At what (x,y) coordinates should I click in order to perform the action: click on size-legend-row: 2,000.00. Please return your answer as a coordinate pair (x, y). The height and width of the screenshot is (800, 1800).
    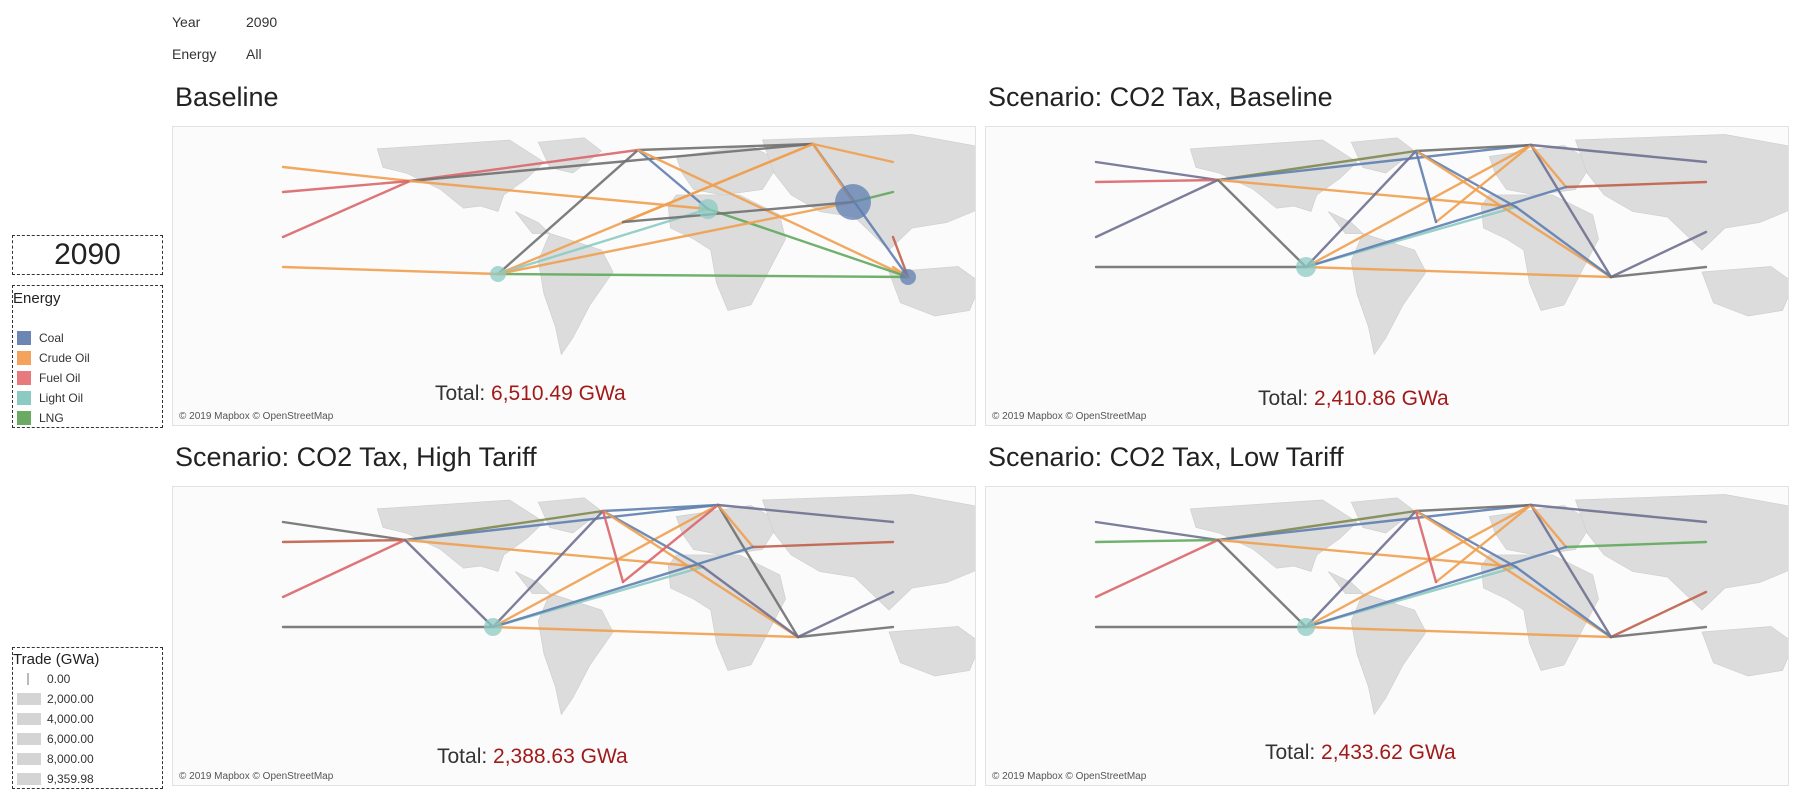
    Looking at the image, I should click on (87, 699).